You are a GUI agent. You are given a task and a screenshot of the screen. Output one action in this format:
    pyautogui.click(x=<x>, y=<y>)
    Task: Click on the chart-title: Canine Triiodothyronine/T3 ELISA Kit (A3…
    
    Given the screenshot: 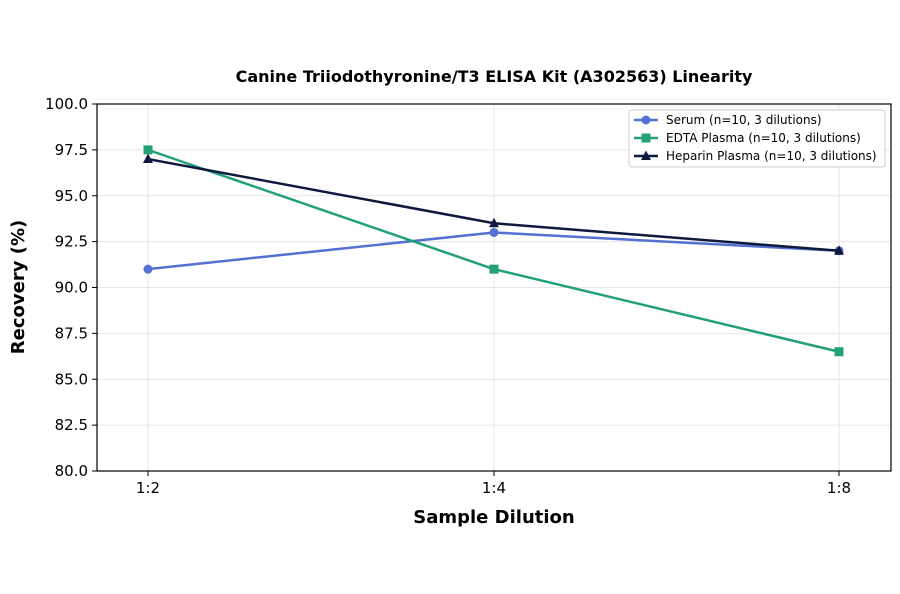 What is the action you would take?
    pyautogui.click(x=494, y=76)
    